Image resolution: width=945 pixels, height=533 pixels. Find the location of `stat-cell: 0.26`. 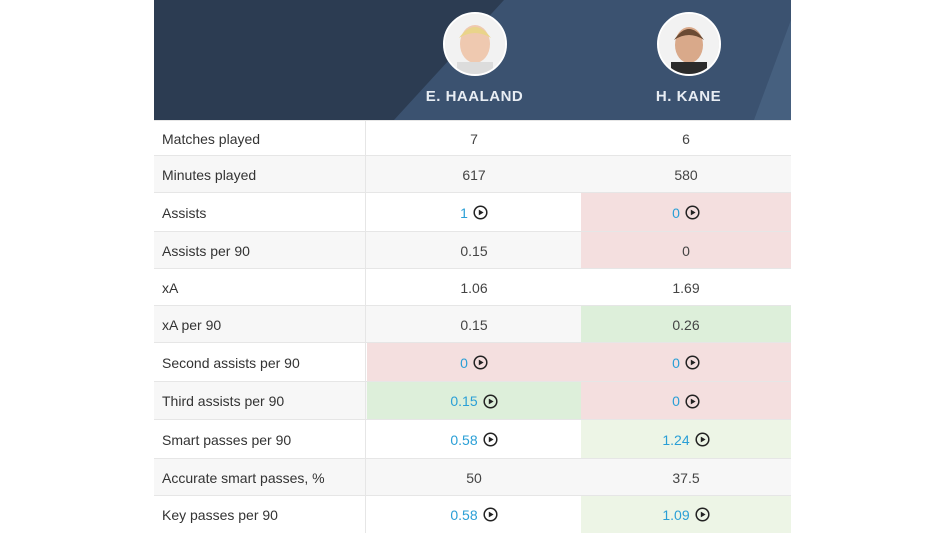

stat-cell: 0.26 is located at coordinates (686, 324).